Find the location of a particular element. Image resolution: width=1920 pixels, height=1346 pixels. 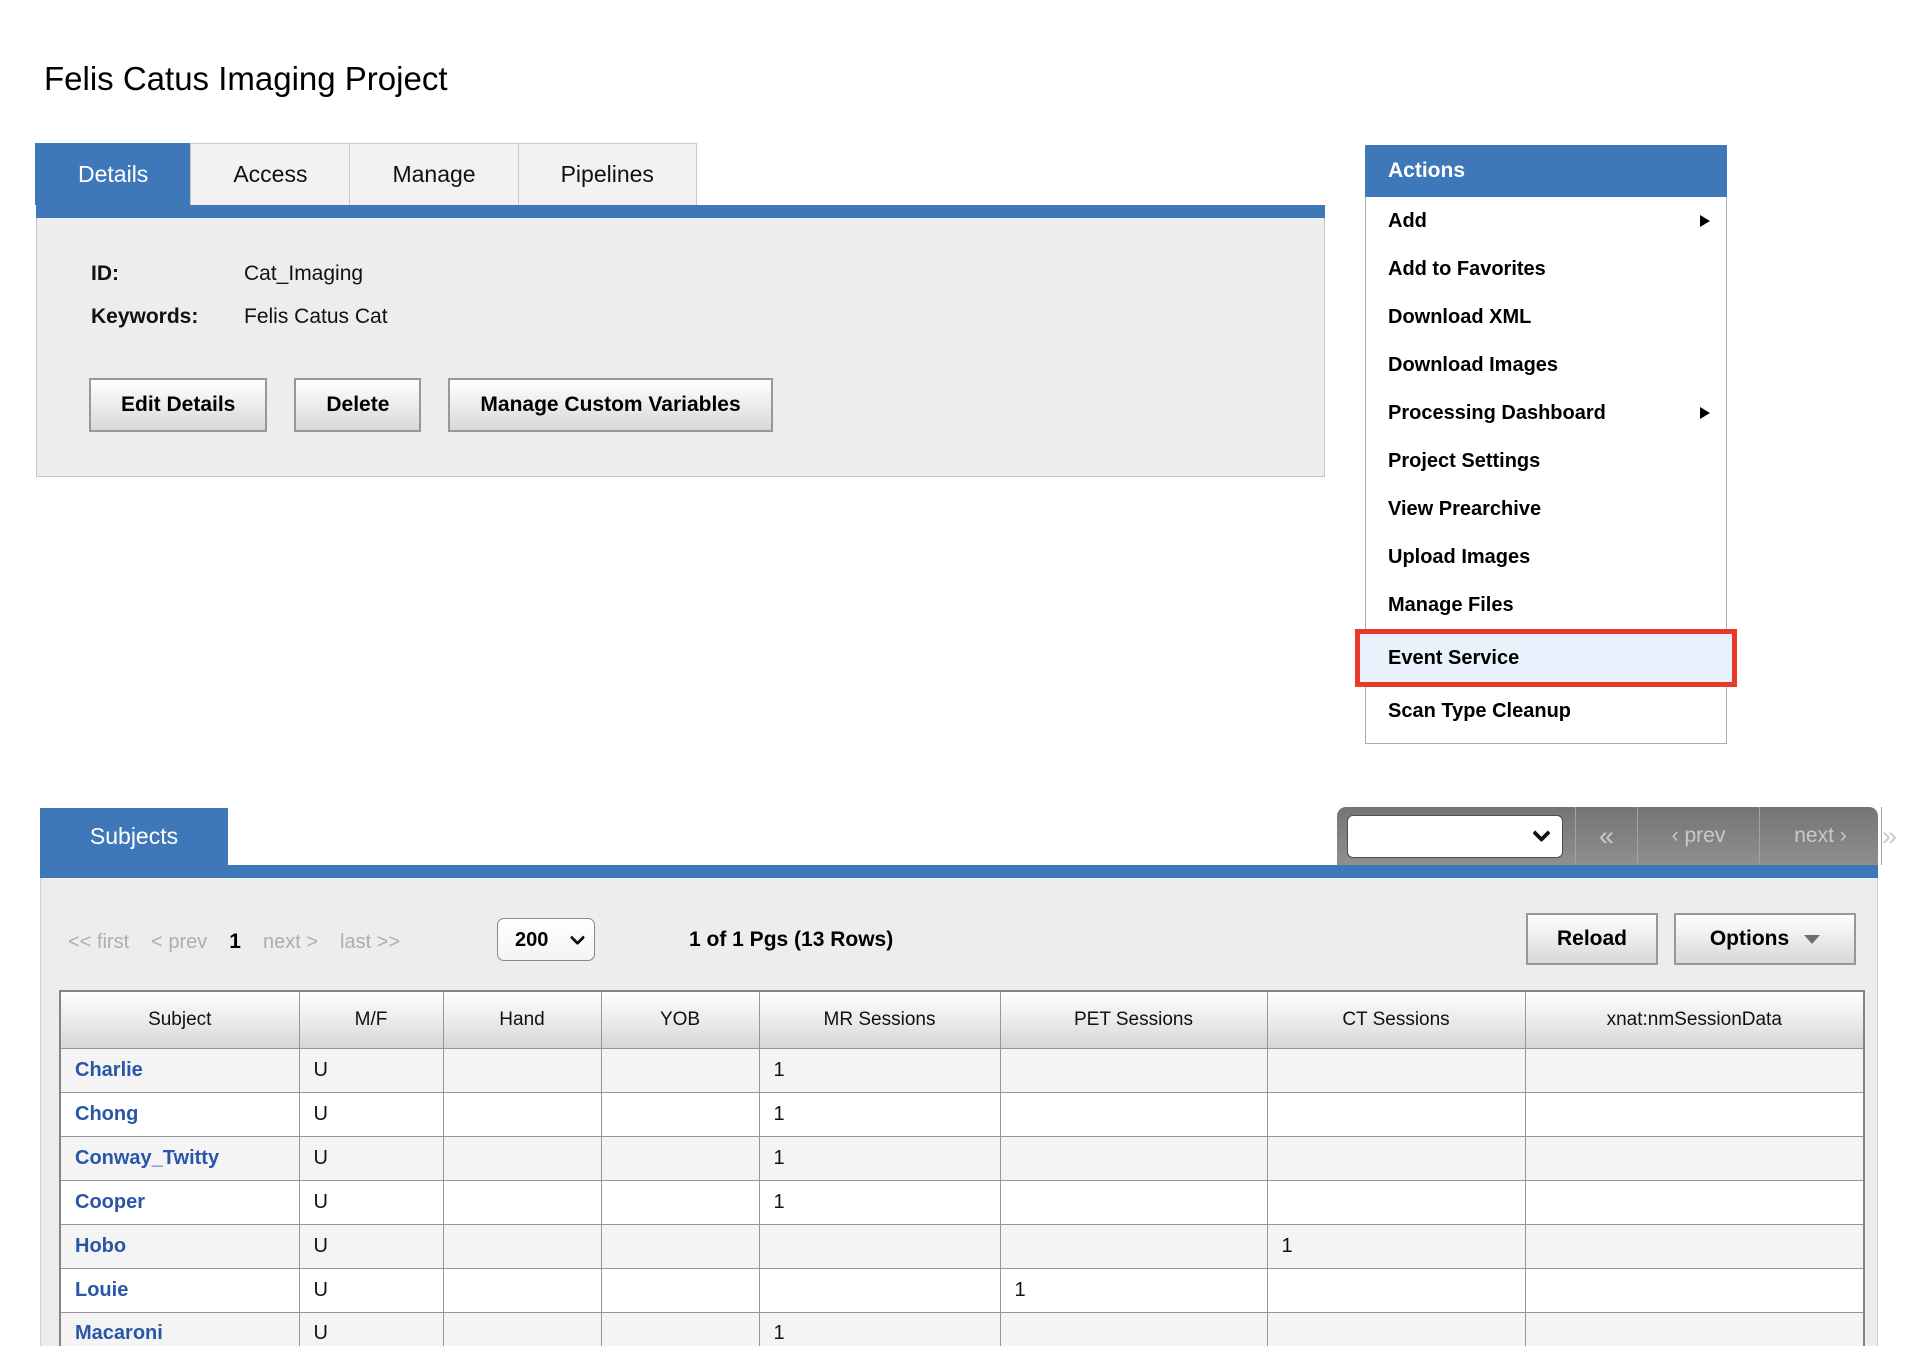

tab-subjects: Subjects is located at coordinates (134, 836).